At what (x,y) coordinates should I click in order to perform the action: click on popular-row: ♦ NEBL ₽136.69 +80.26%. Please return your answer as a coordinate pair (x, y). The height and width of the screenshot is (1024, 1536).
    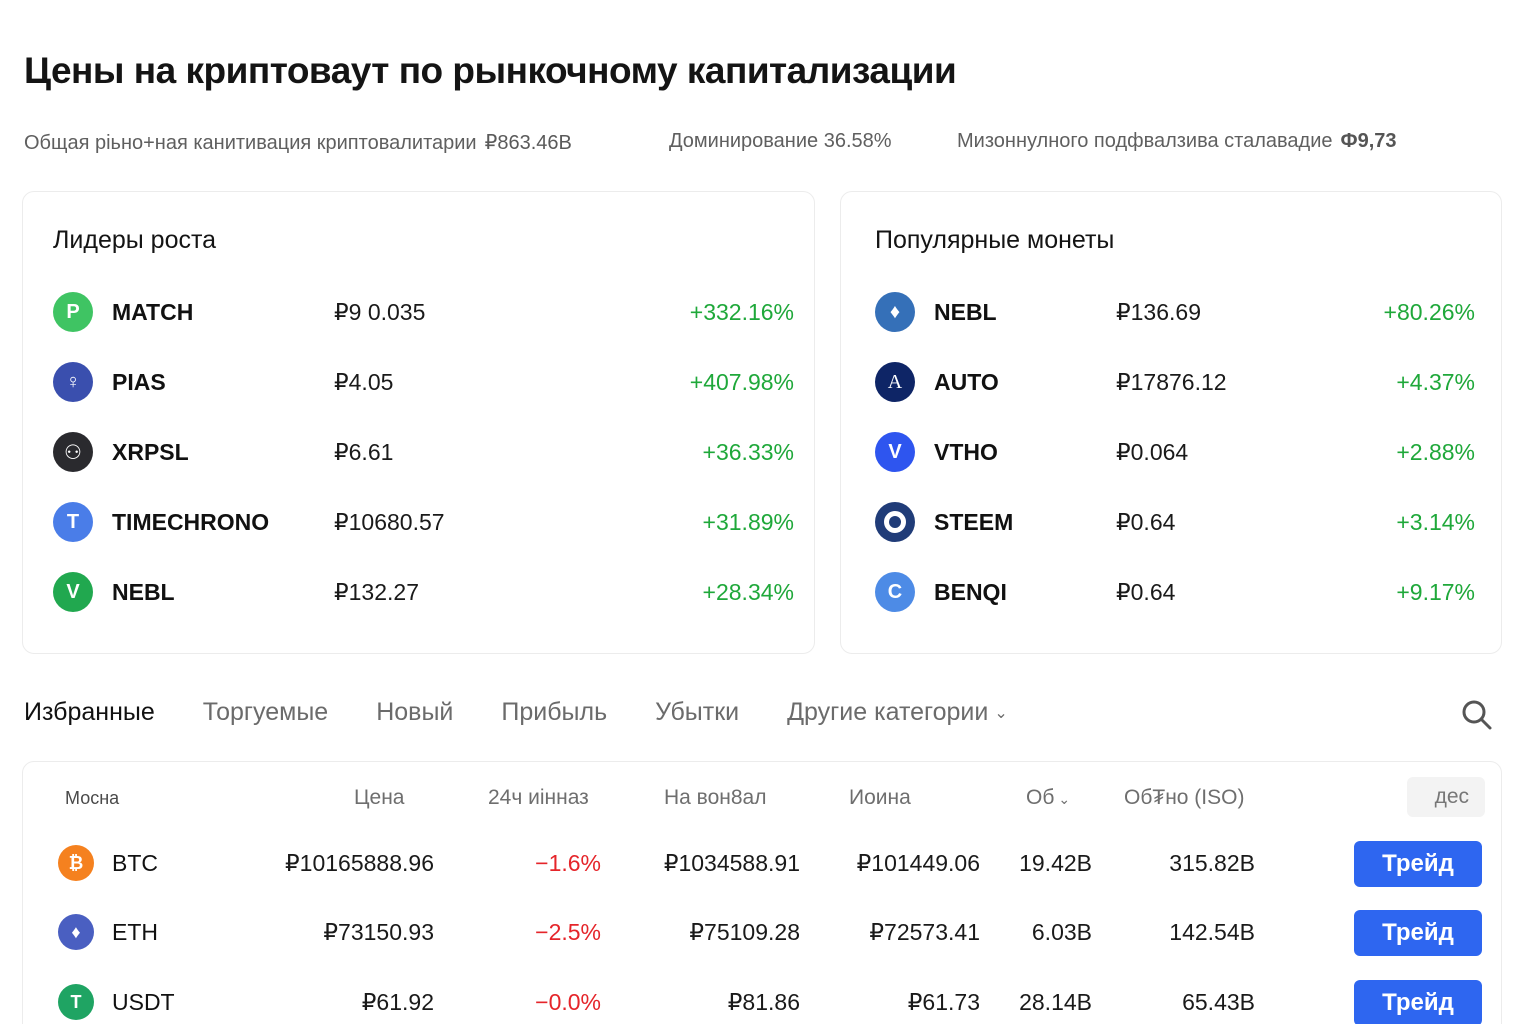
    Looking at the image, I should click on (1175, 312).